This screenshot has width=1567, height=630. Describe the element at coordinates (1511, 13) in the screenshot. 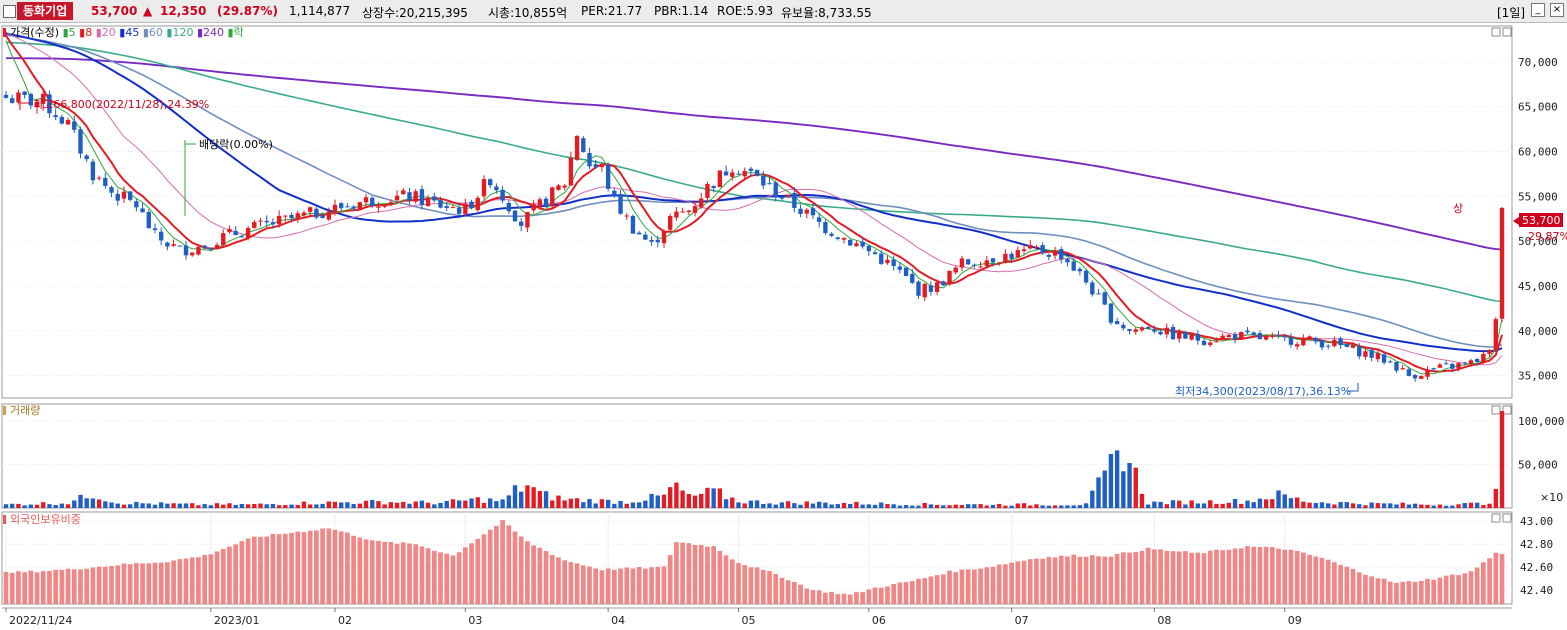

I see `period-button: [1일]` at that location.